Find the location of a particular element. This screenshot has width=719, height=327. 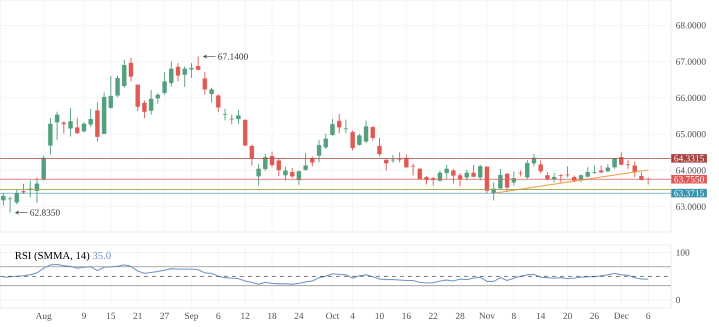

y-tick-label: 67.0000 is located at coordinates (691, 61).